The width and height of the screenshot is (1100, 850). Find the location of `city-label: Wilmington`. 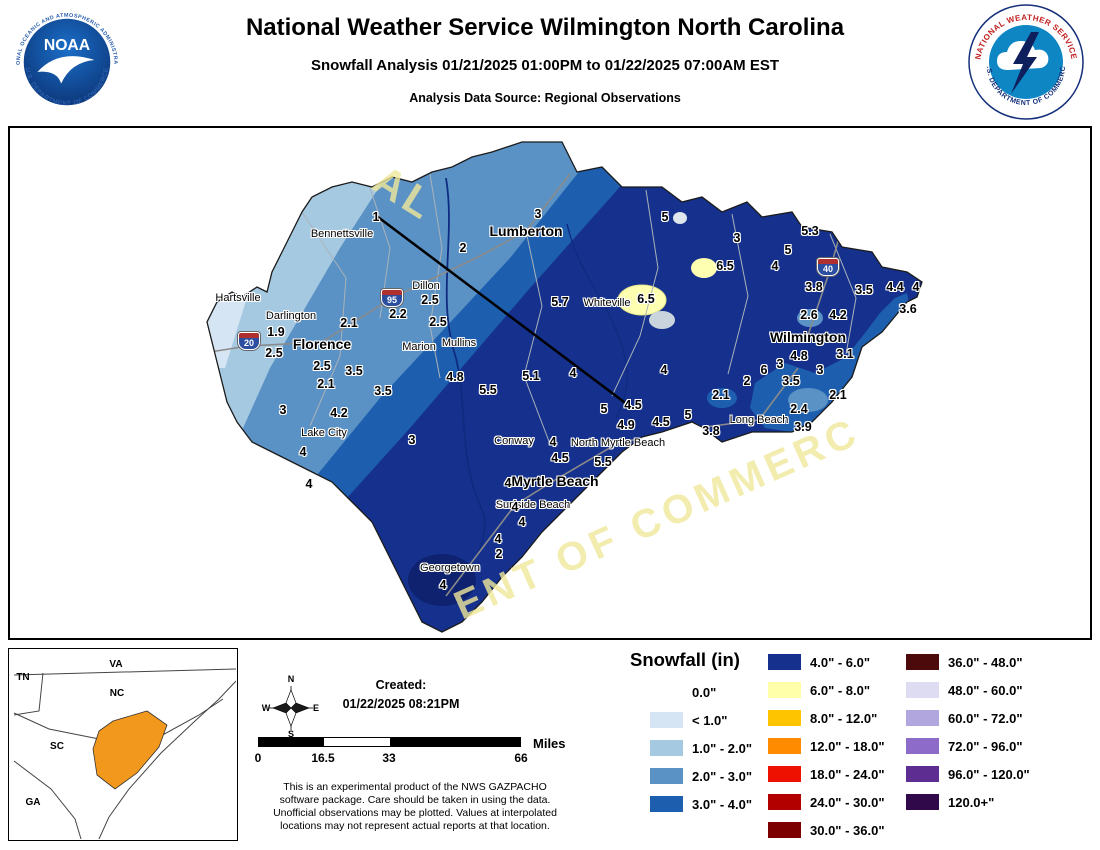

city-label: Wilmington is located at coordinates (808, 337).